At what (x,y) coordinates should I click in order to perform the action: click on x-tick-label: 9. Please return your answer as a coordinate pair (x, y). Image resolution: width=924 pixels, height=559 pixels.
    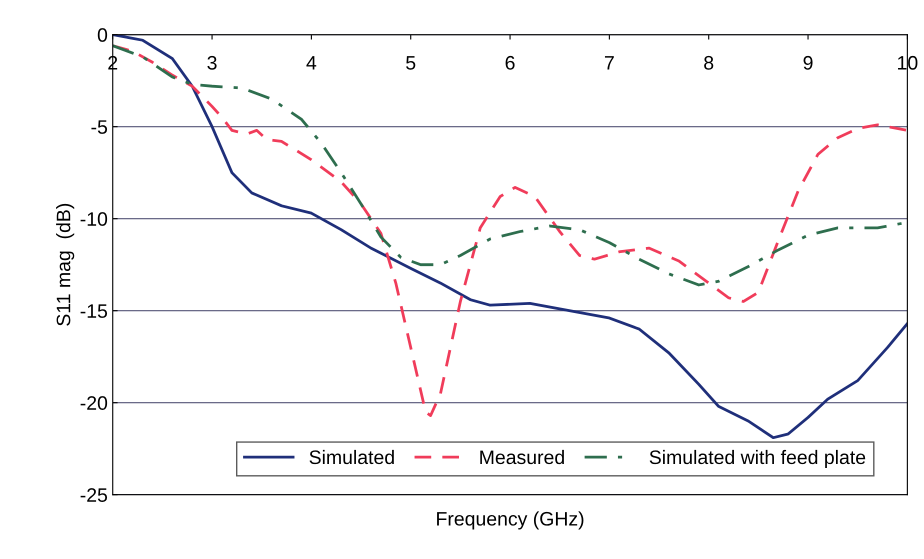
    Looking at the image, I should click on (808, 63).